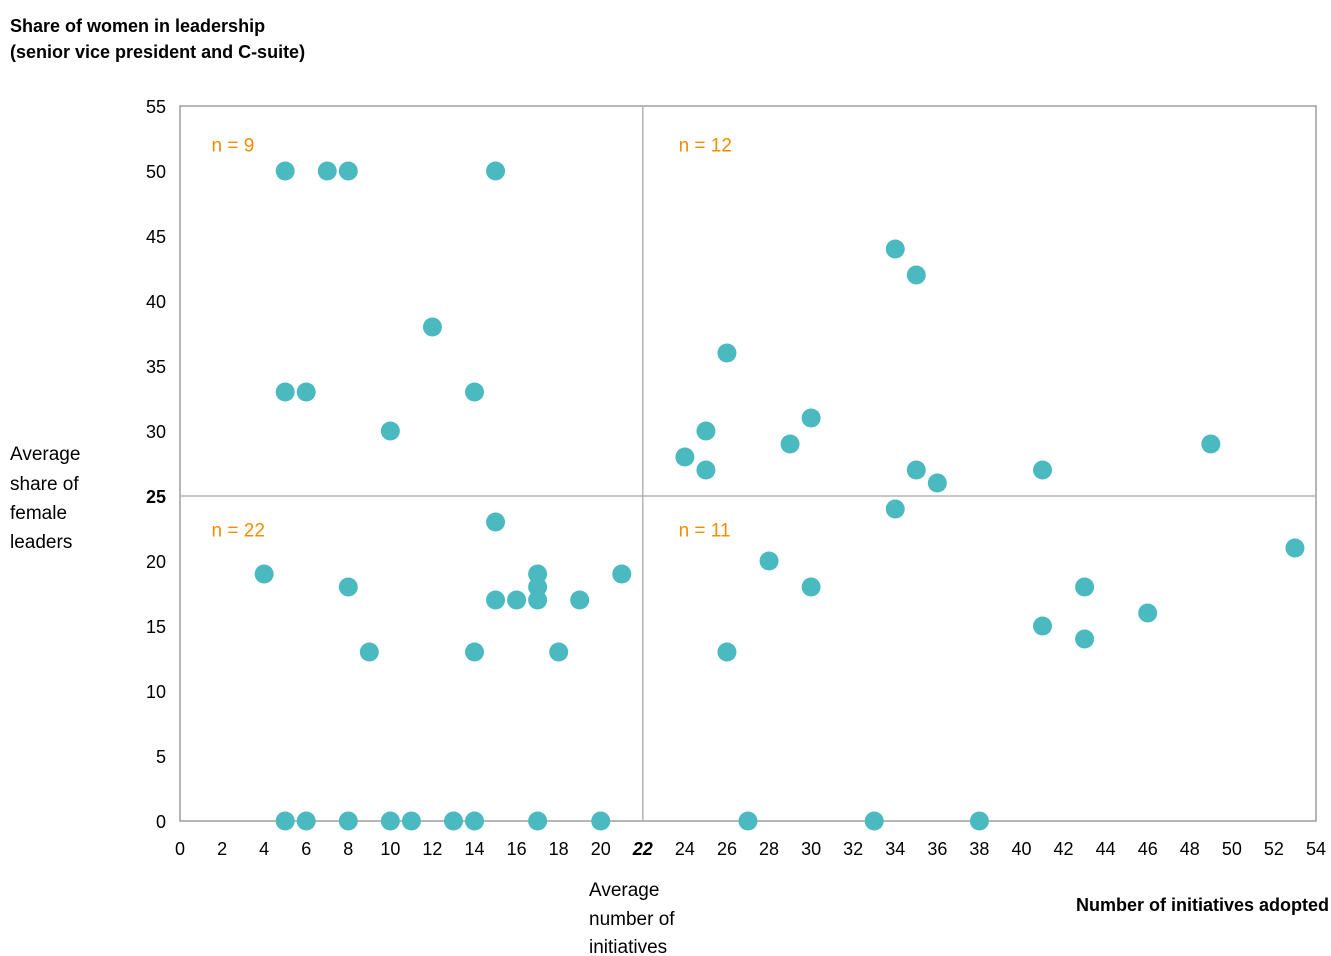 The width and height of the screenshot is (1331, 956). Describe the element at coordinates (895, 849) in the screenshot. I see `x-tick-label: 34` at that location.